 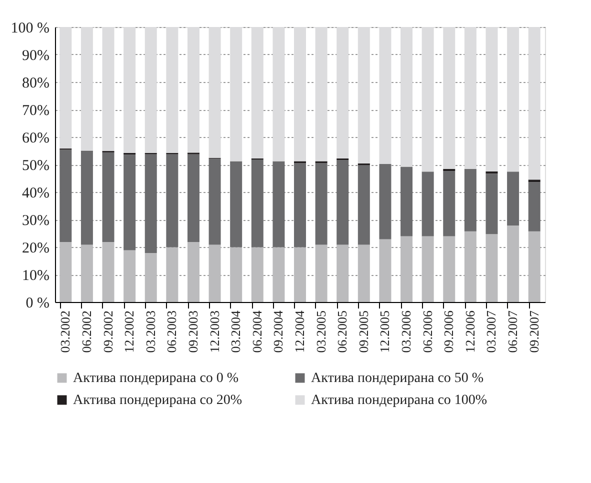 What do you see at coordinates (236, 331) in the screenshot?
I see `x-tick-label: 03.2004` at bounding box center [236, 331].